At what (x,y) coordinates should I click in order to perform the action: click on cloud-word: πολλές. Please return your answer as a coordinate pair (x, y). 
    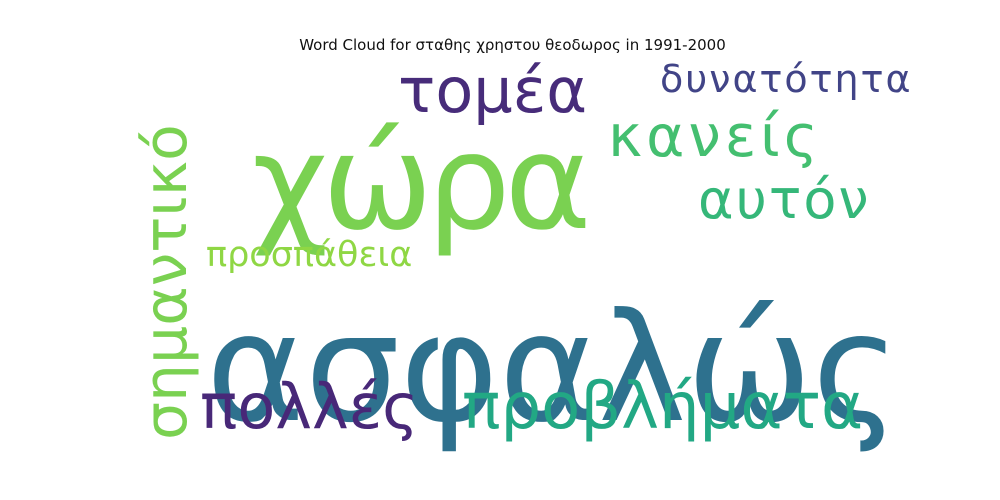
    Looking at the image, I should click on (309, 406).